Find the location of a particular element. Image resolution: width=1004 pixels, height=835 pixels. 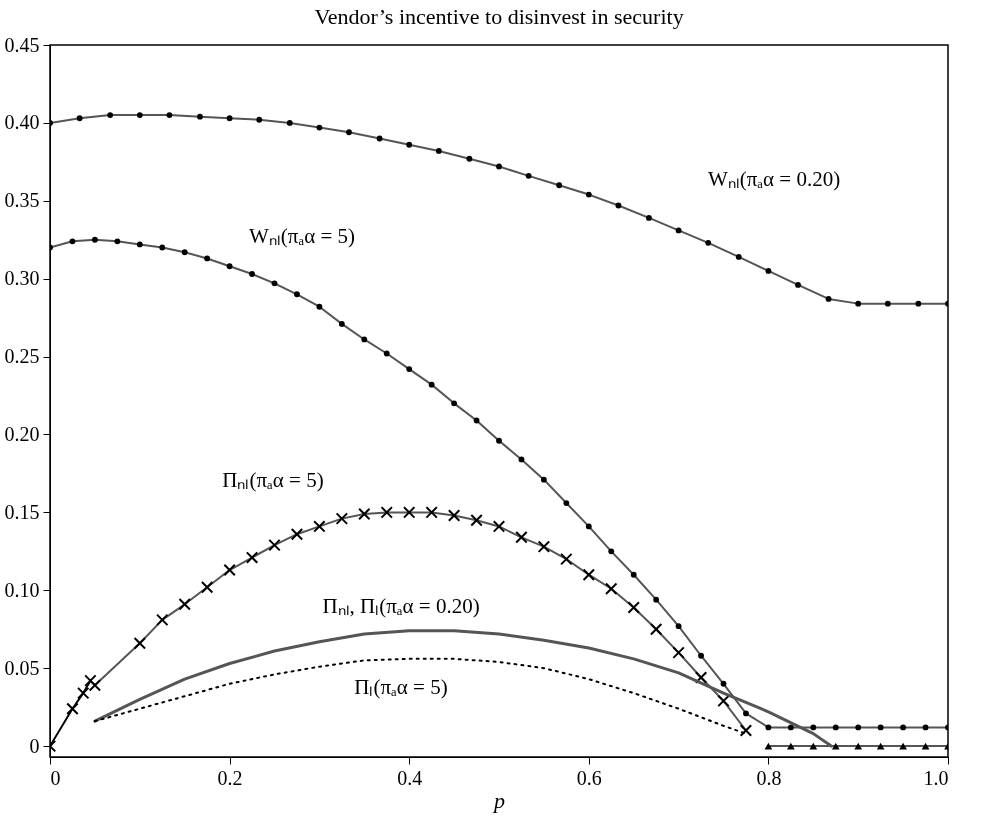

x-tick-label: 0 is located at coordinates (55, 777).